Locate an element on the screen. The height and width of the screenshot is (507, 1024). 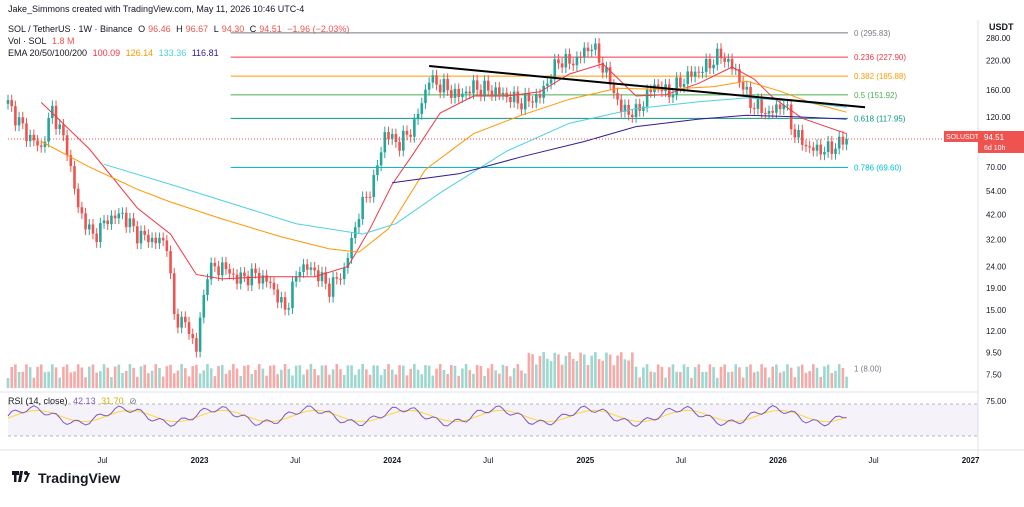
ema50-value: 126.14 is located at coordinates (139, 53).